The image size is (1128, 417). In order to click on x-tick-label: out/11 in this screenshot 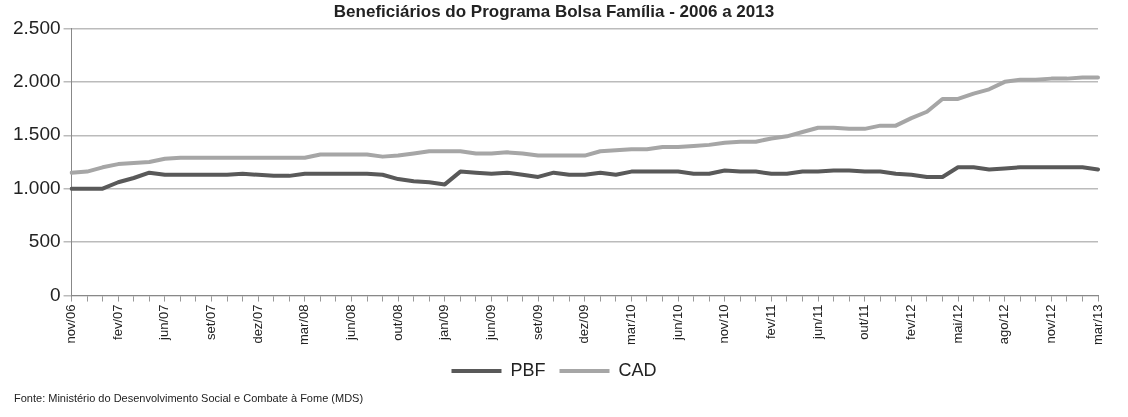, I will do `click(864, 322)`.